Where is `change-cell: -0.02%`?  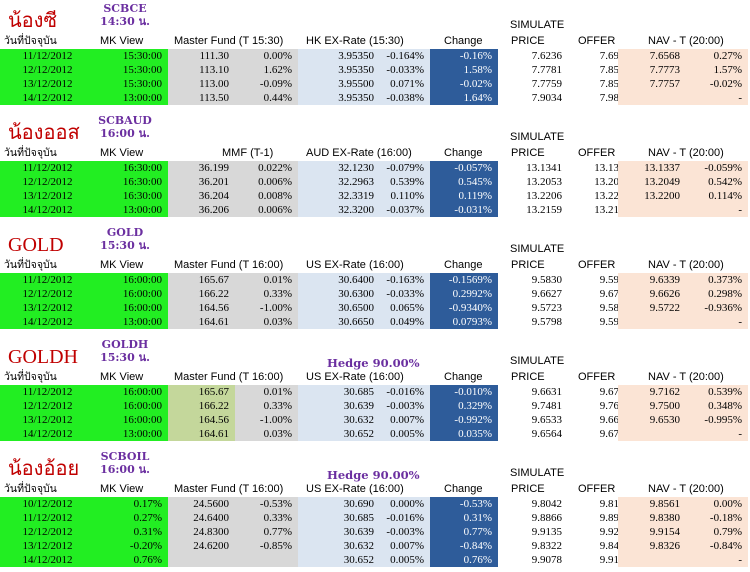
change-cell: -0.02% is located at coordinates (464, 84).